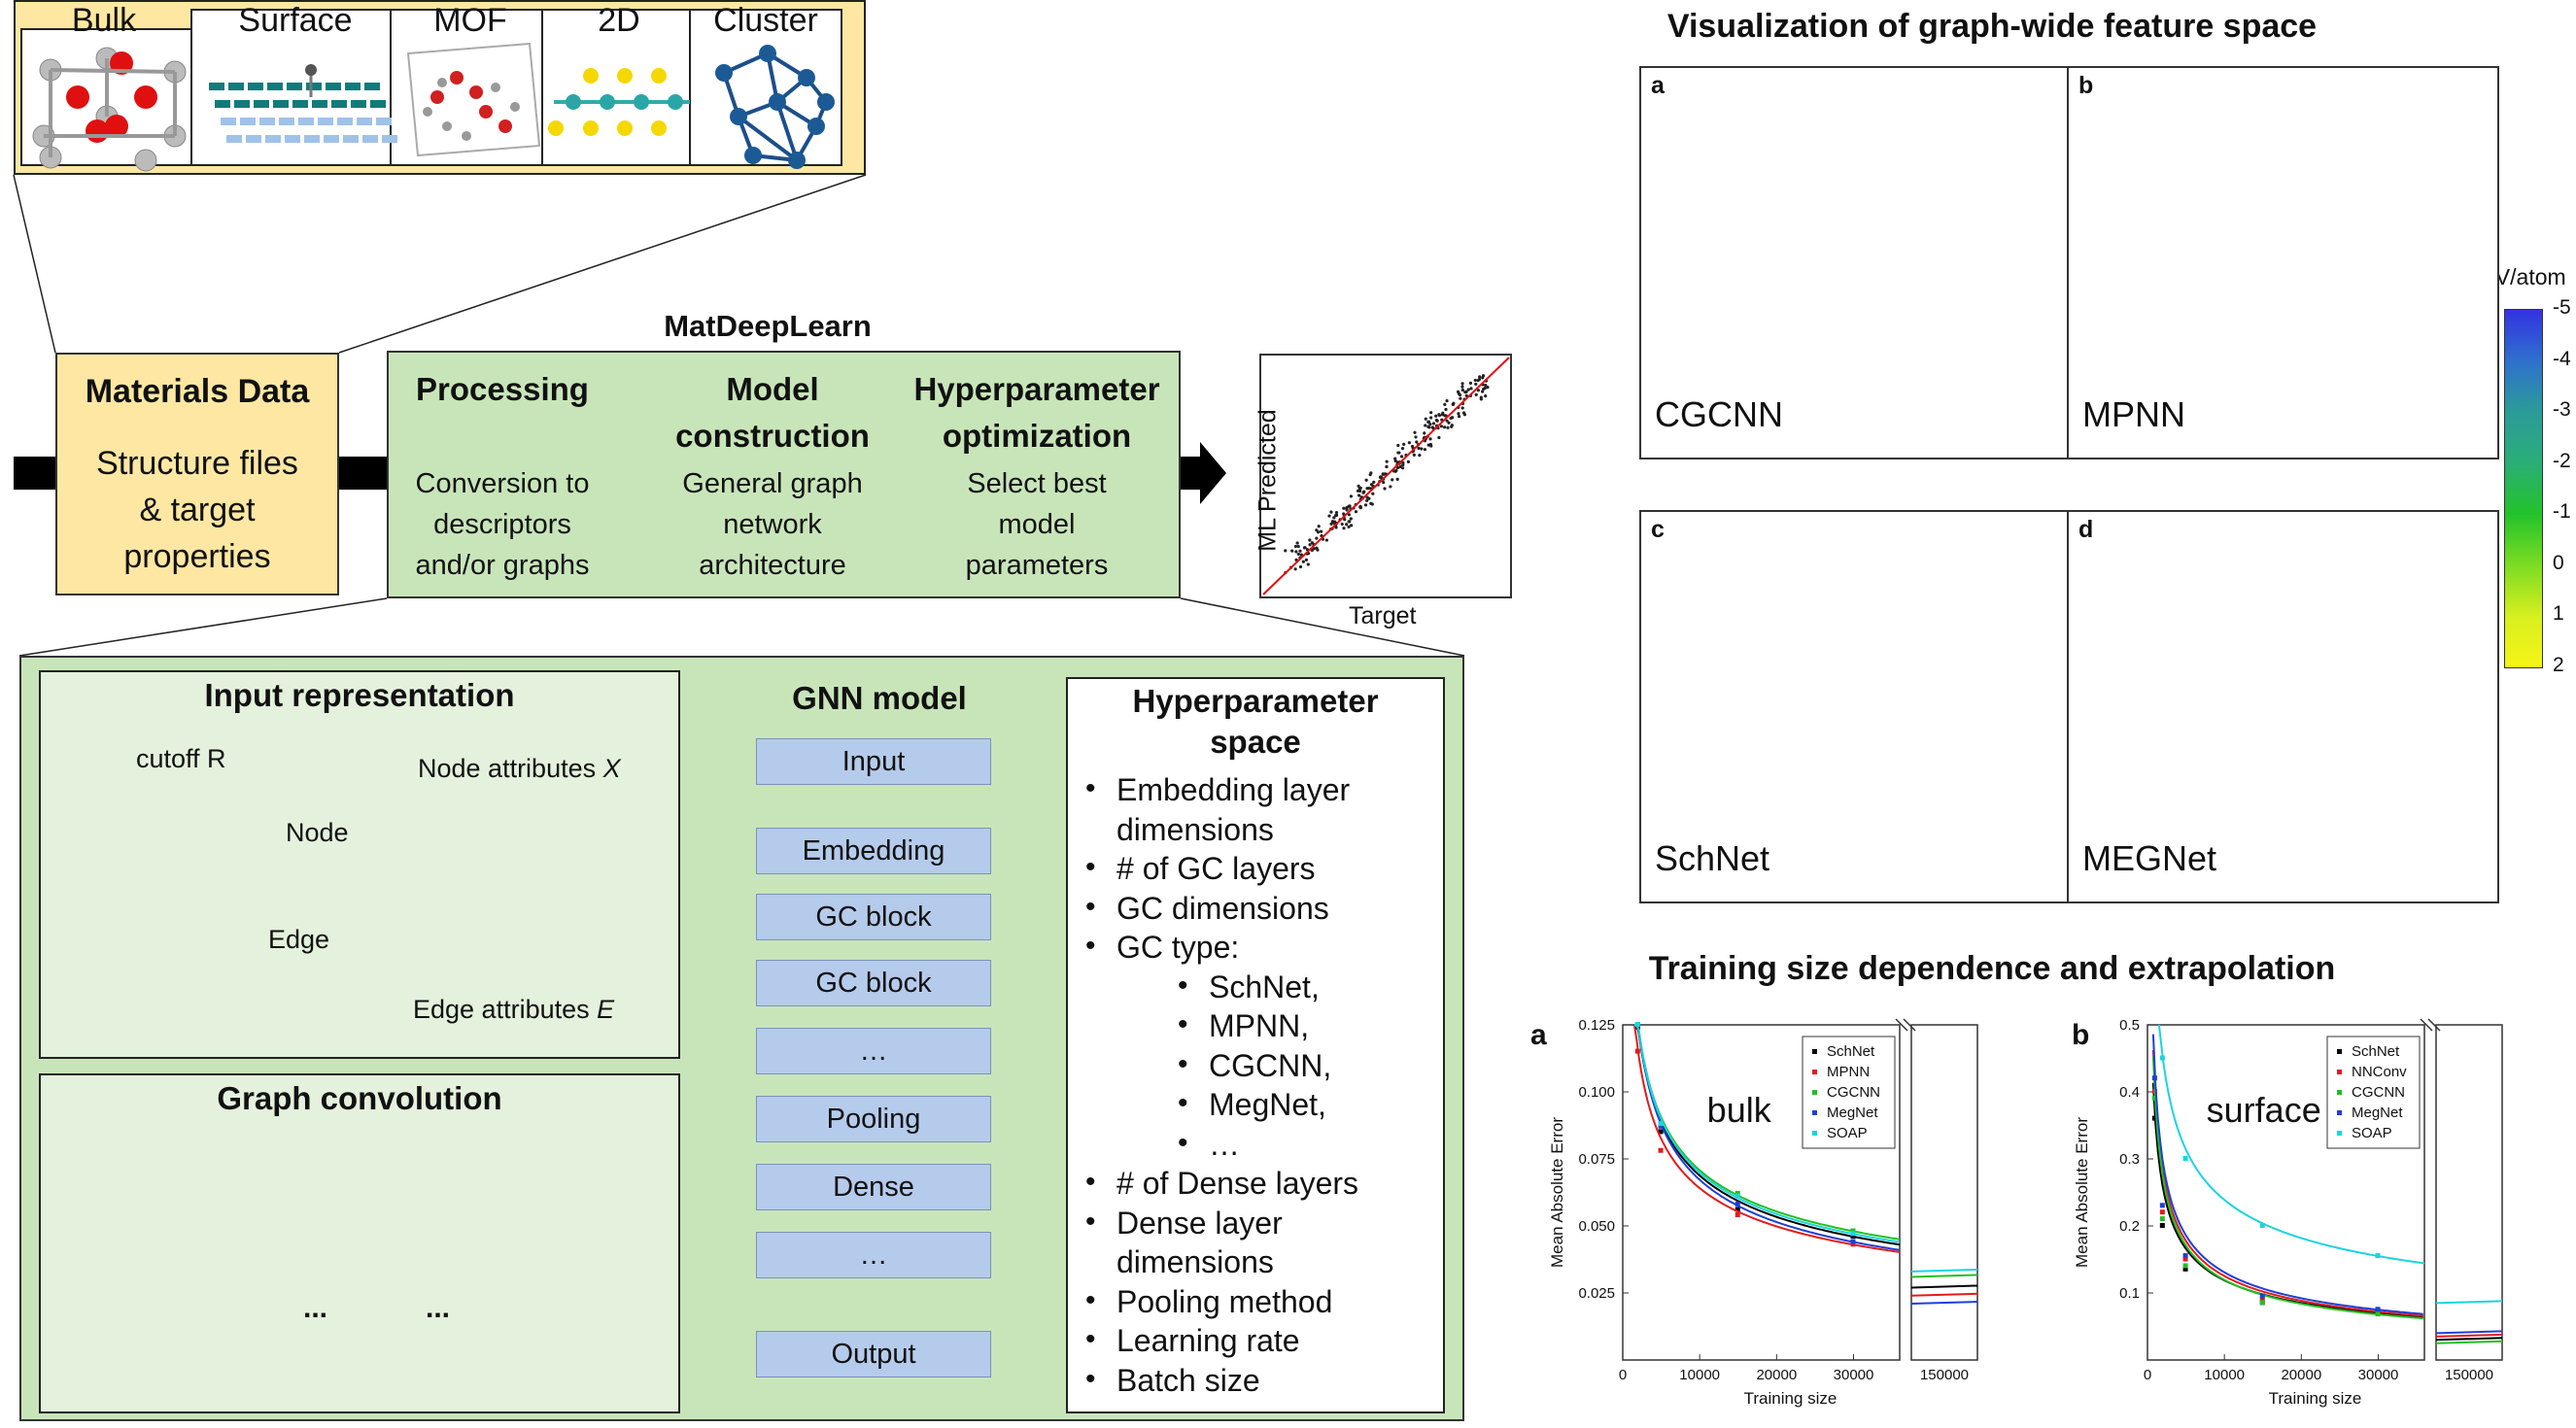 Image resolution: width=2576 pixels, height=1428 pixels. What do you see at coordinates (773, 525) in the screenshot?
I see `step-desc-2-2: network` at bounding box center [773, 525].